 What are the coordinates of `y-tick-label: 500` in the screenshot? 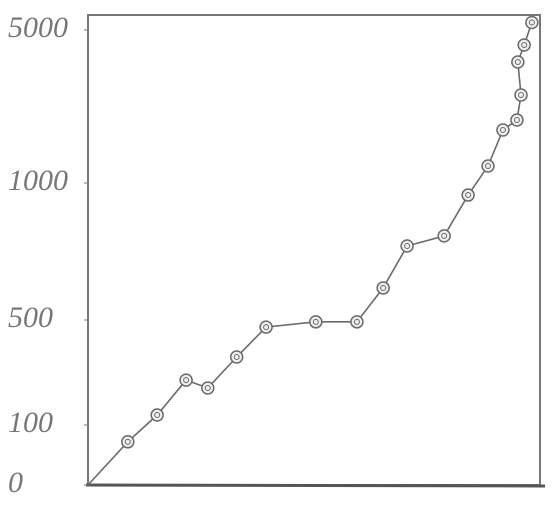 It's located at (30, 317).